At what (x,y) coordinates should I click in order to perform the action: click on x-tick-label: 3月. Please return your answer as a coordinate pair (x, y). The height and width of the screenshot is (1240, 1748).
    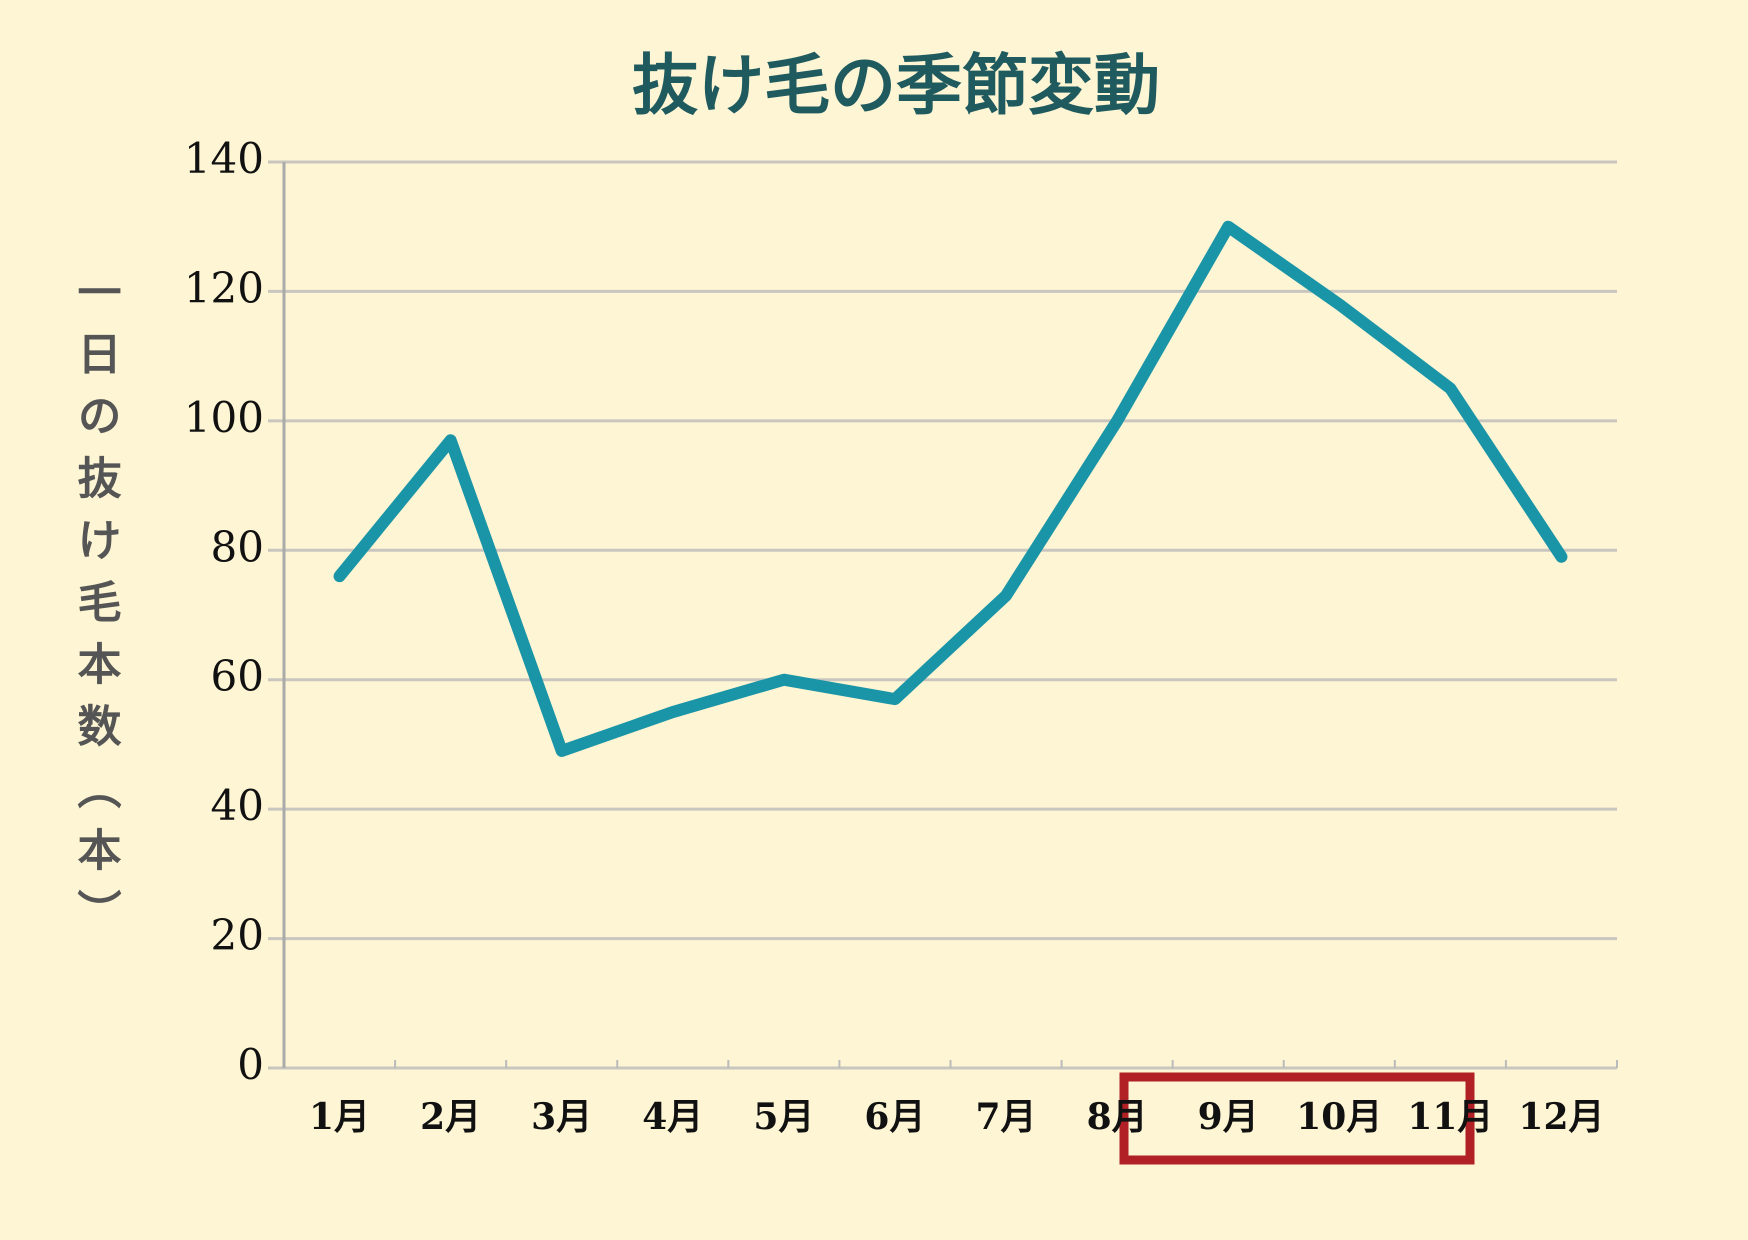
    Looking at the image, I should click on (561, 1117).